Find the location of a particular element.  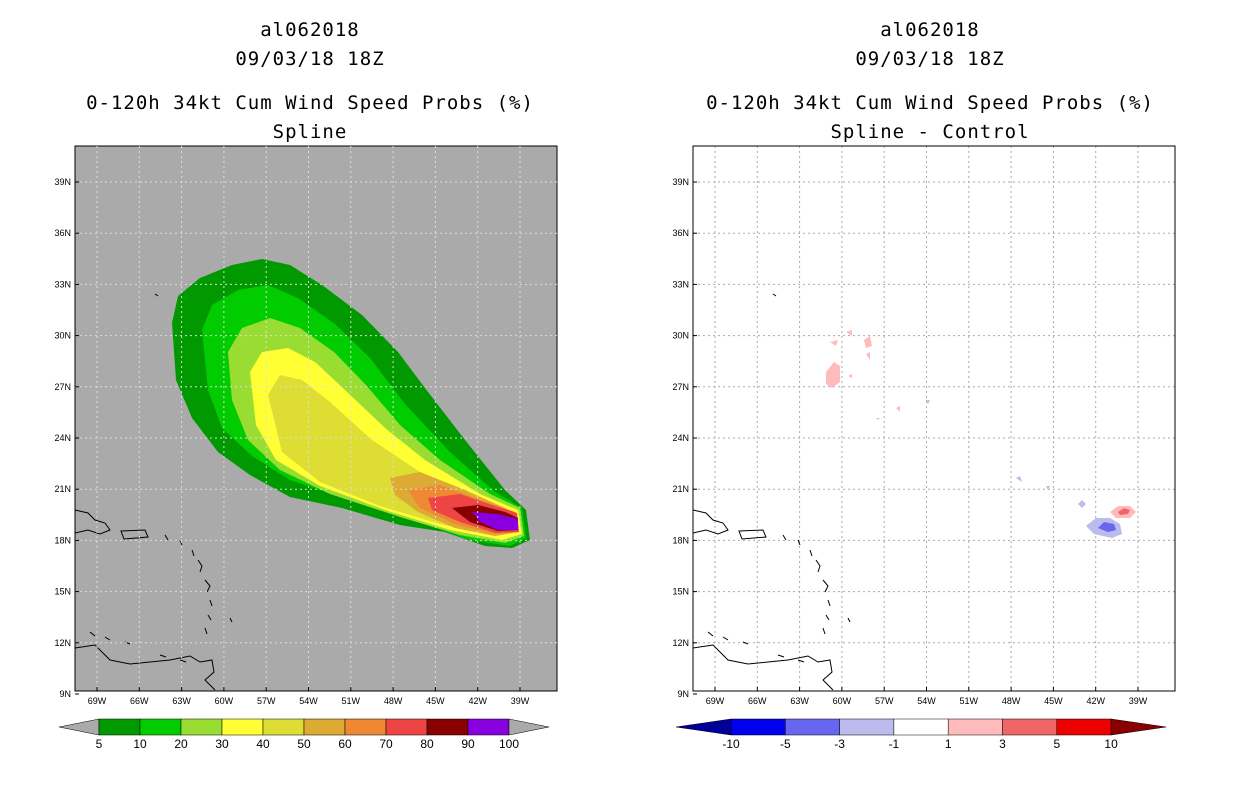

lon-label: 51W is located at coordinates (351, 701).